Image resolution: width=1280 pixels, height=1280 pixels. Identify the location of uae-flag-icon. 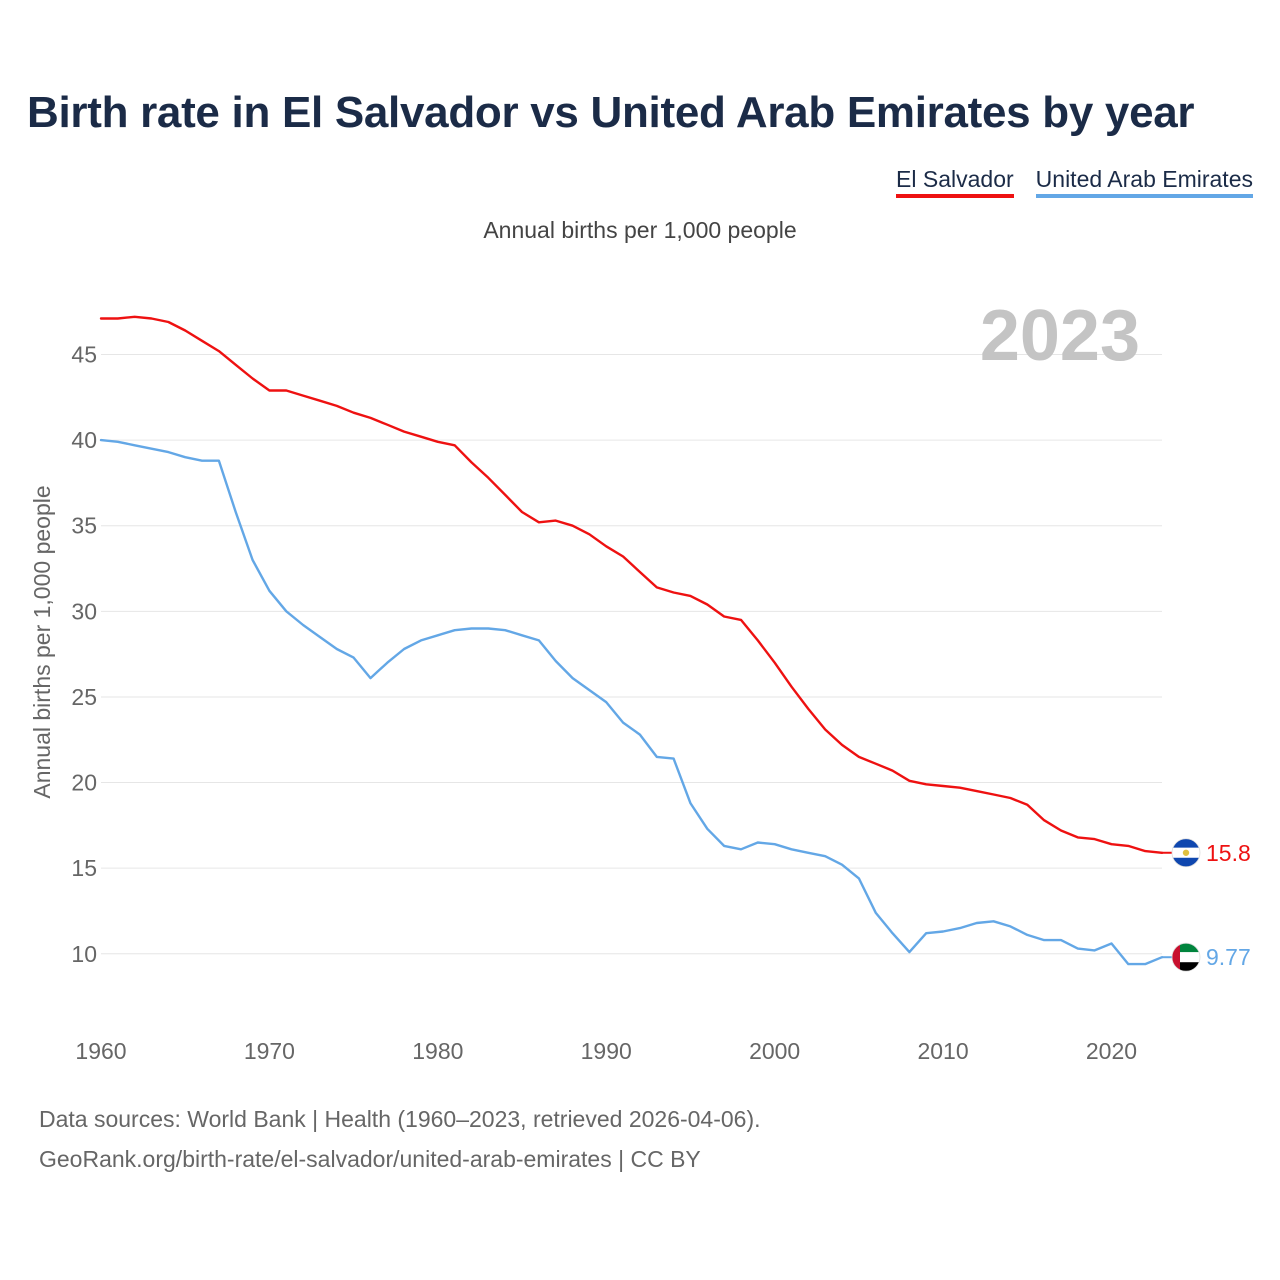
(1186, 957).